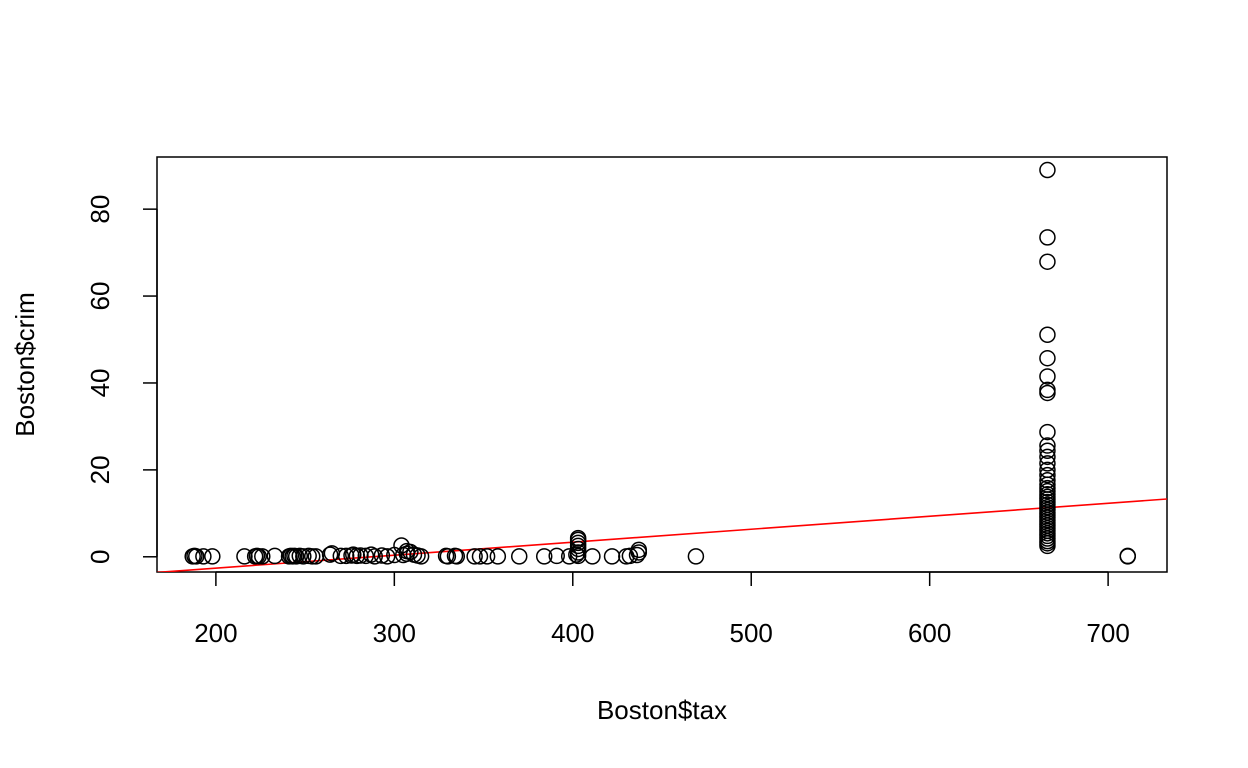 This screenshot has width=1248, height=768. Describe the element at coordinates (572, 633) in the screenshot. I see `x-tick-label: 400` at that location.